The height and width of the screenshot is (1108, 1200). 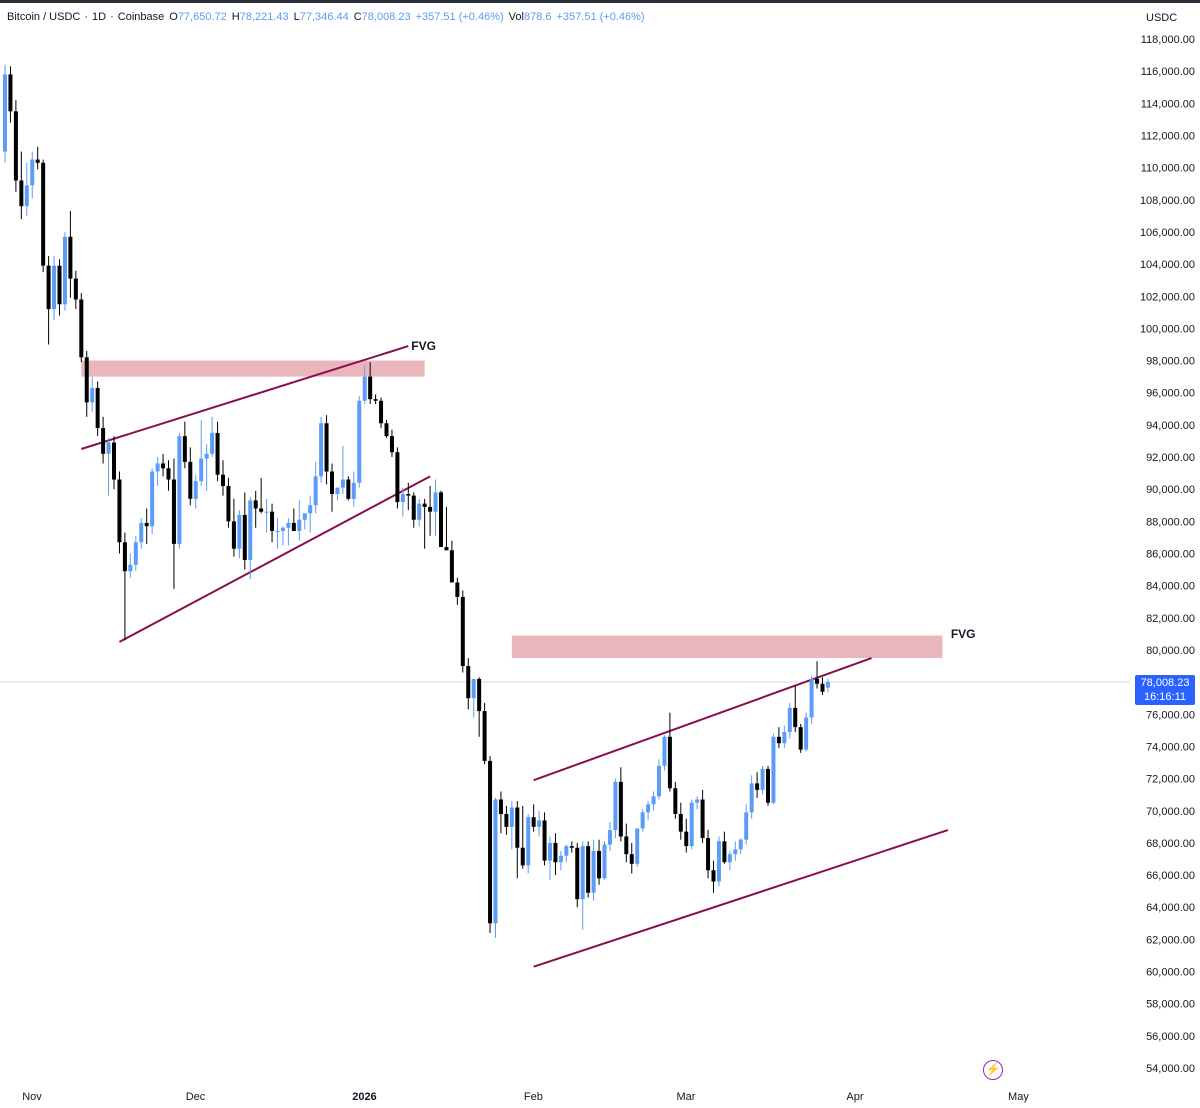 I want to click on lightning-bolt-icon: ⚡, so click(x=993, y=1070).